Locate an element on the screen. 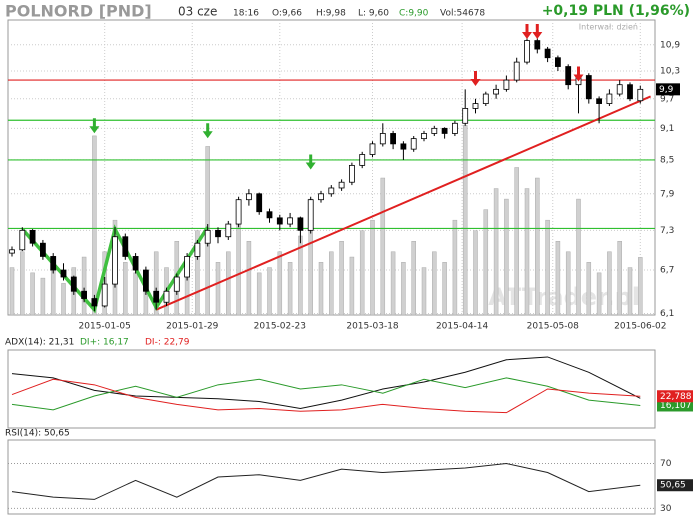 This screenshot has height=522, width=700. legend-entry: DI+: 16,17 is located at coordinates (104, 343).